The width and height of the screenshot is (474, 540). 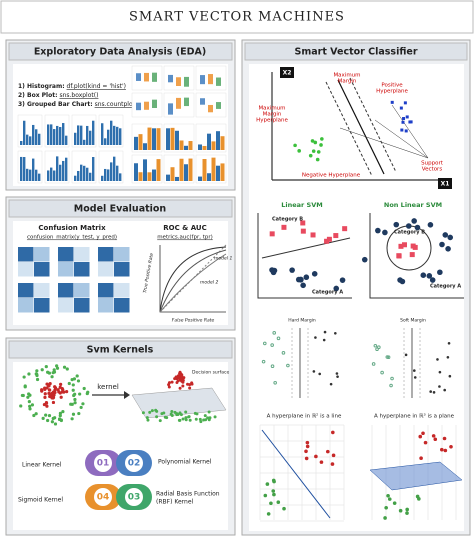 What do you see at coordinates (120, 52) in the screenshot?
I see `panel-title: Exploratory Data Analysis (EDA)` at bounding box center [120, 52].